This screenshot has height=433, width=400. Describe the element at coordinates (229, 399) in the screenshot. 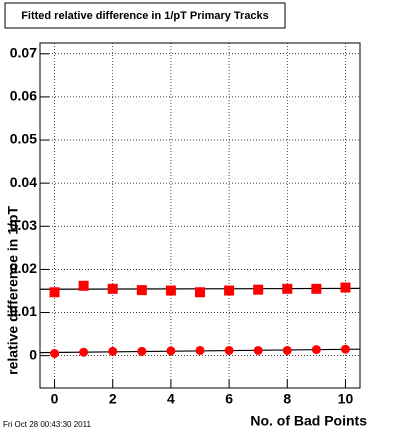

I see `x-tick-label: 6` at that location.